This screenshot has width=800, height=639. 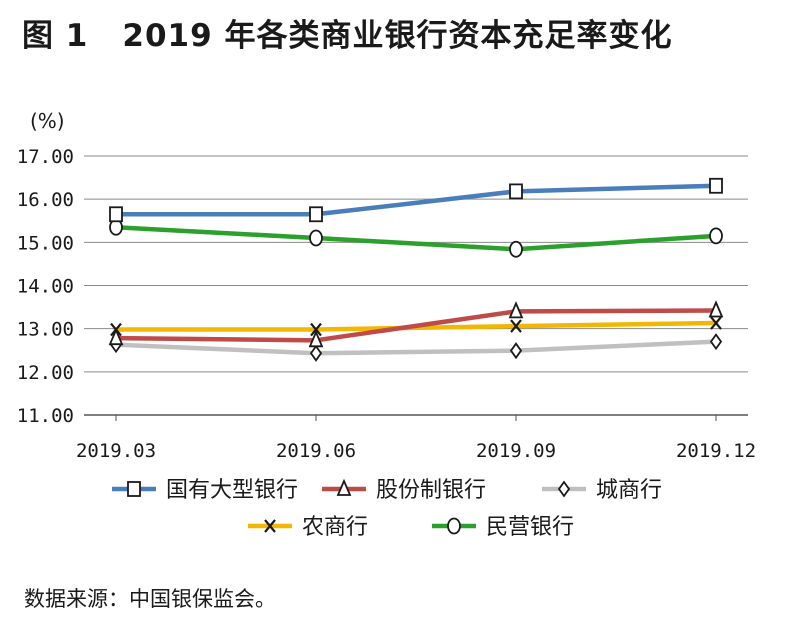 I want to click on x-tick-label: 2019.09, so click(x=516, y=451).